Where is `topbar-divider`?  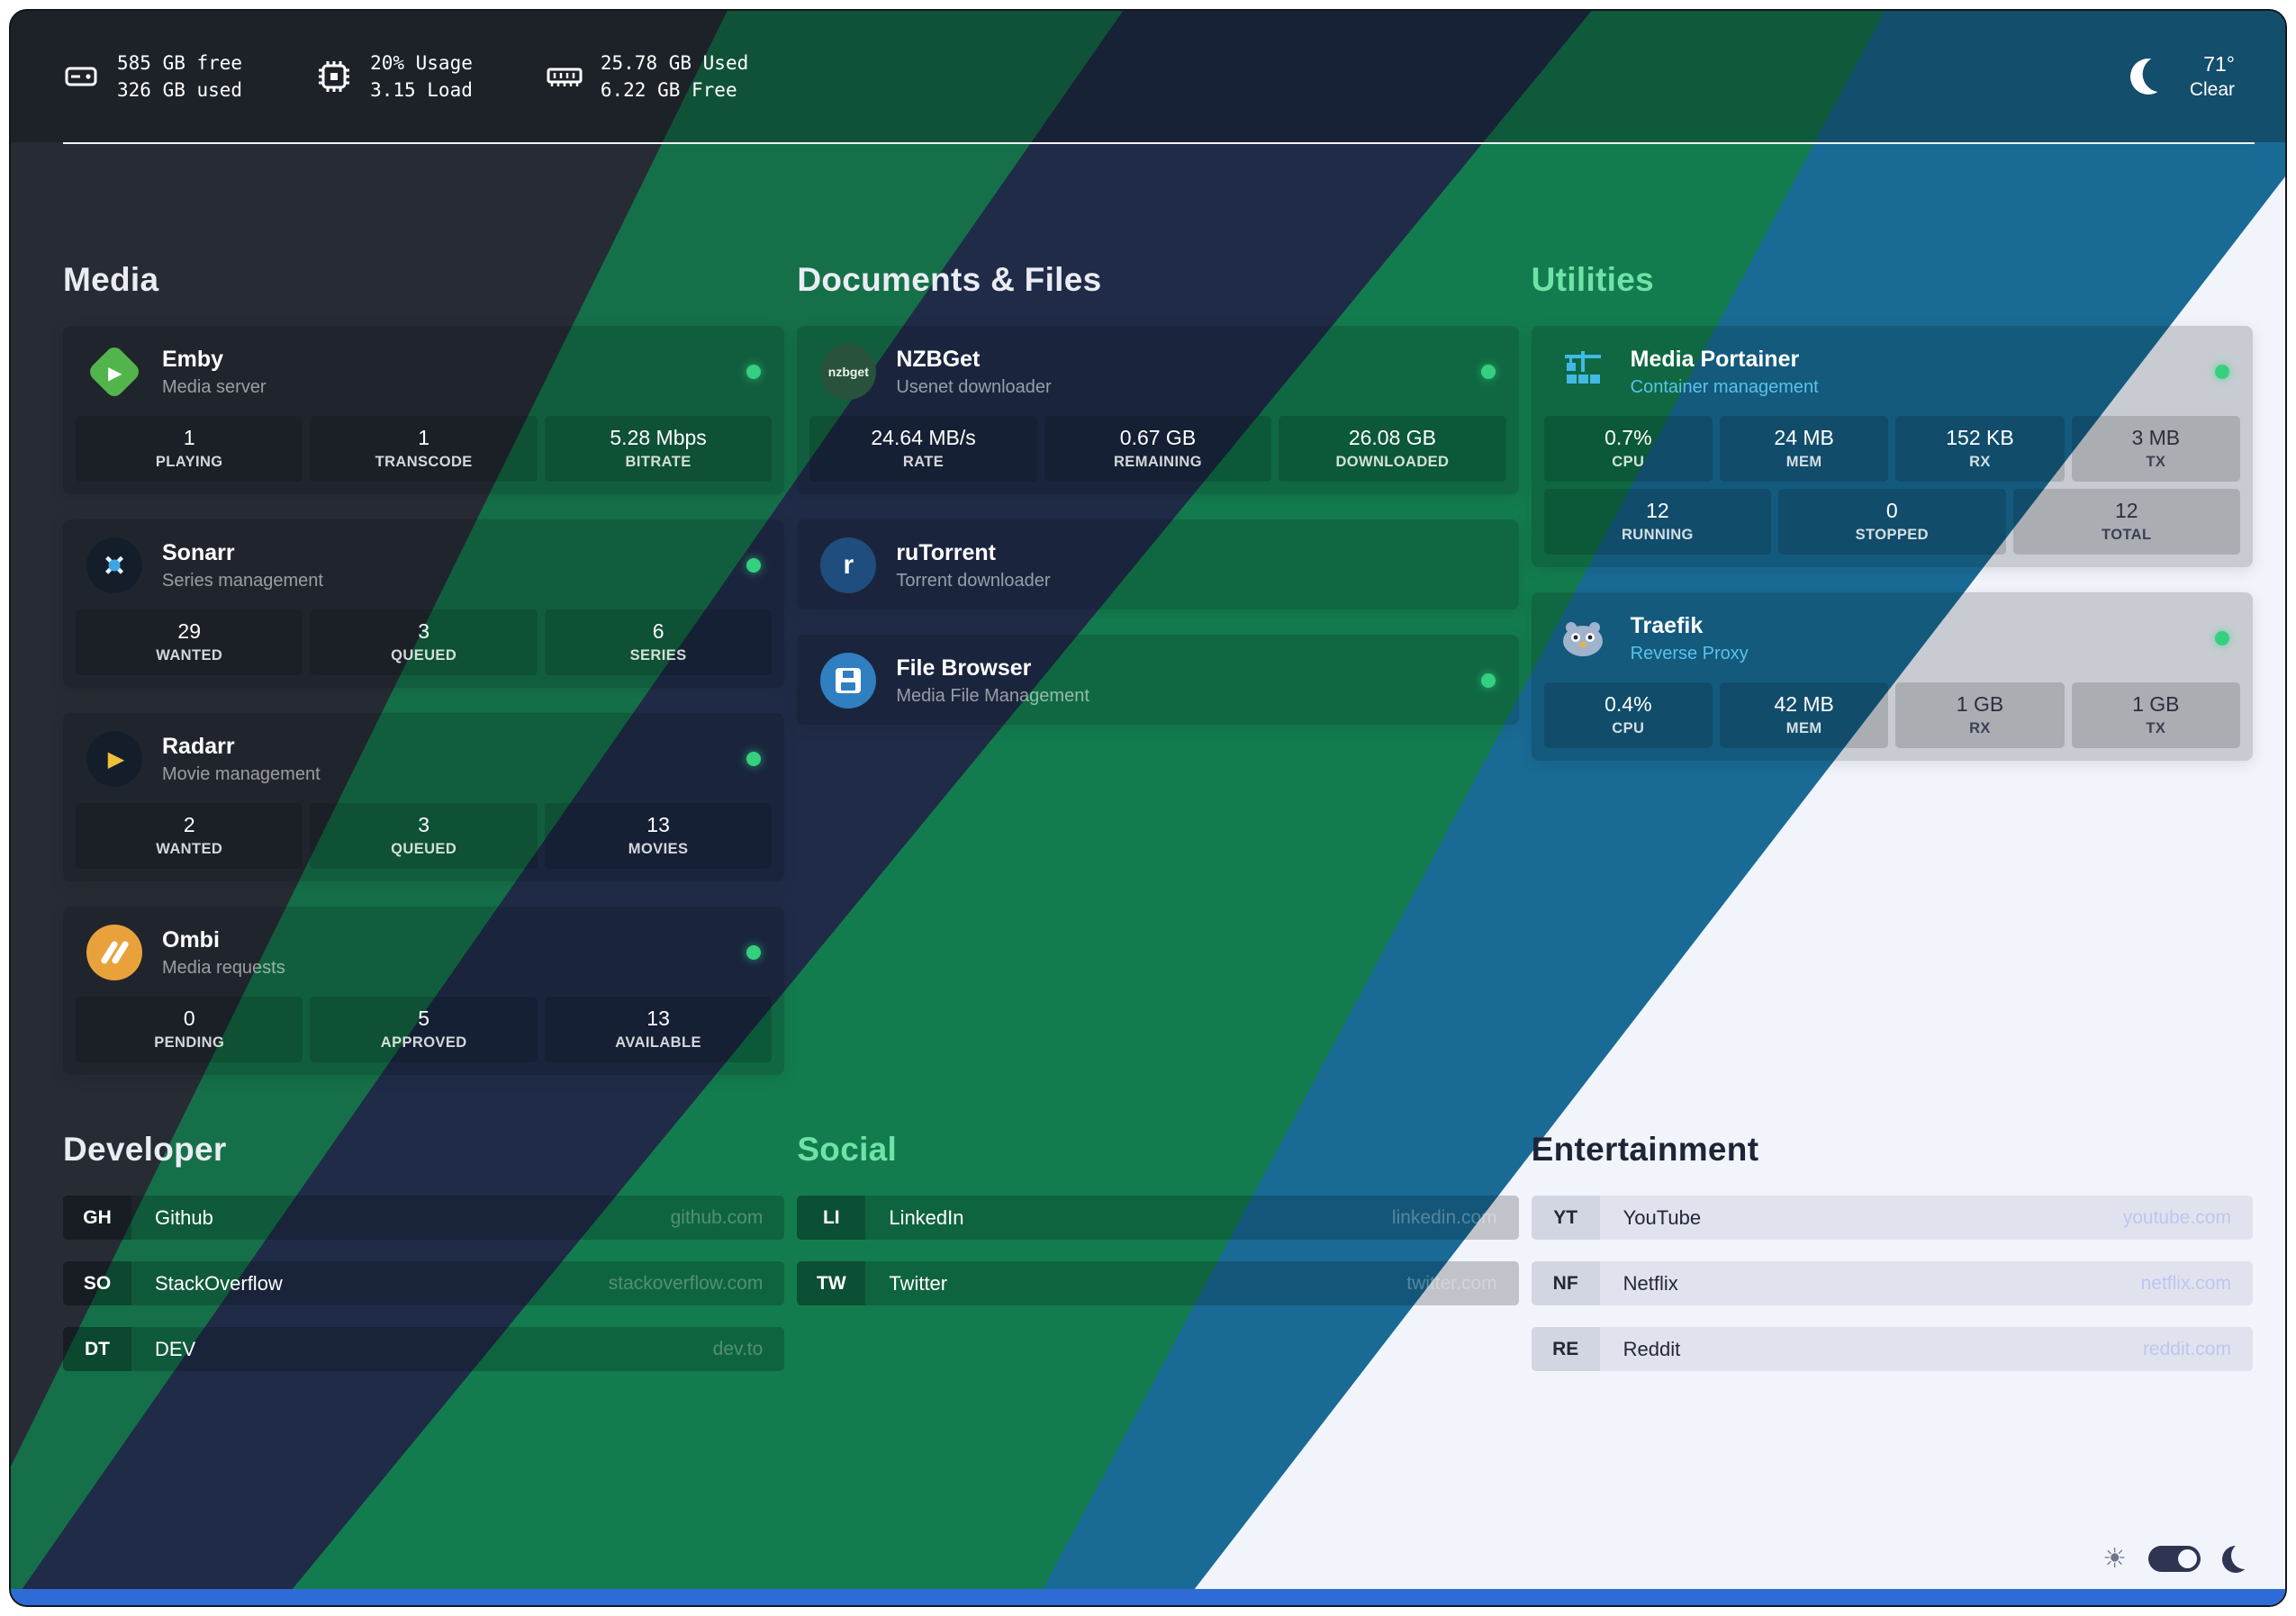 topbar-divider is located at coordinates (1159, 143).